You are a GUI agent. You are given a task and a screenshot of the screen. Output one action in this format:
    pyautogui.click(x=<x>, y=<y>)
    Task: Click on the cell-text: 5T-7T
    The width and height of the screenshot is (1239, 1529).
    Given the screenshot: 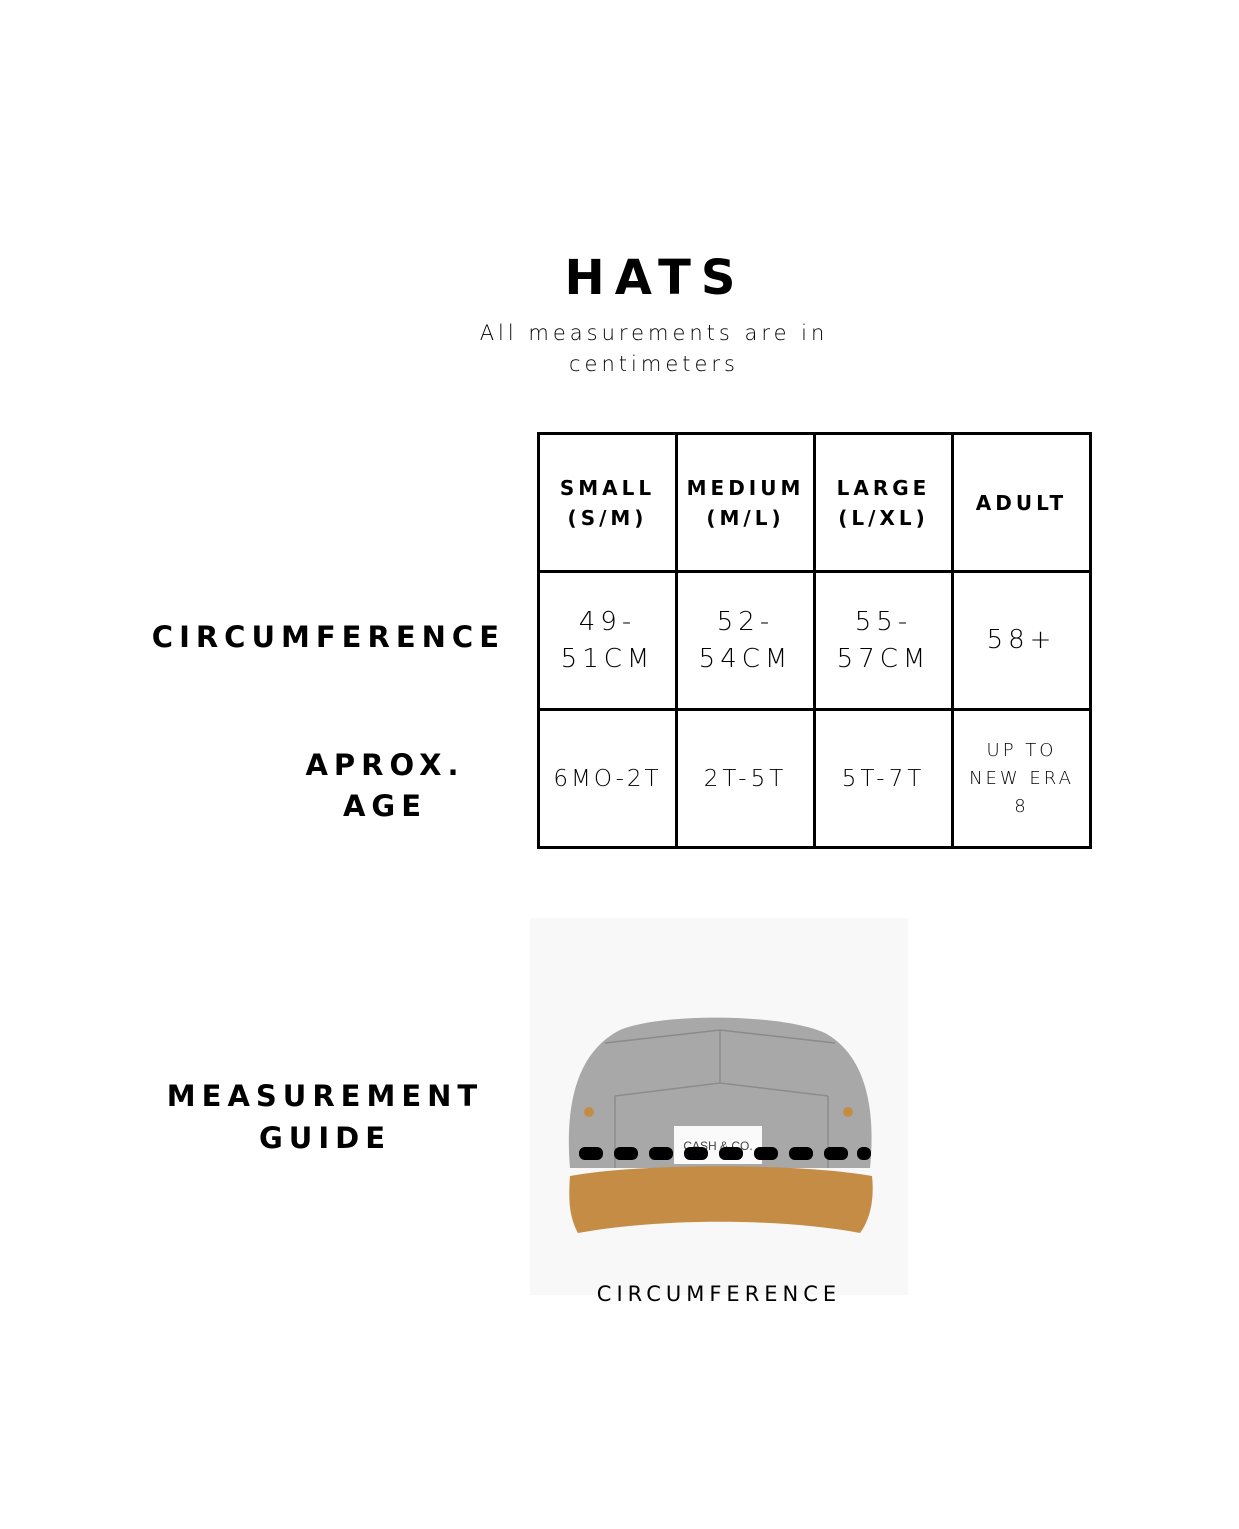 What is the action you would take?
    pyautogui.click(x=883, y=778)
    